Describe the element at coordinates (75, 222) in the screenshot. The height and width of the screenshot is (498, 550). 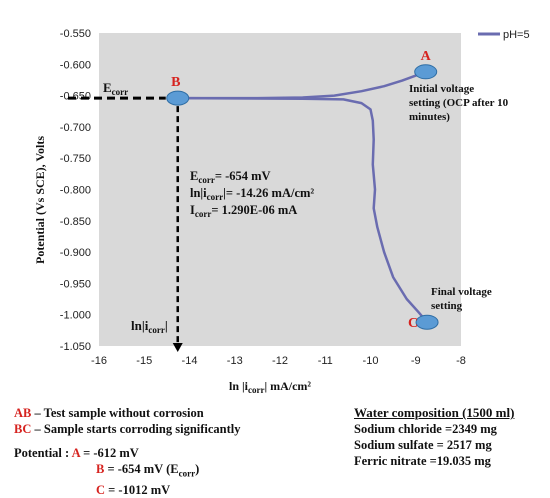
I see `y-tick-label: -0.850` at that location.